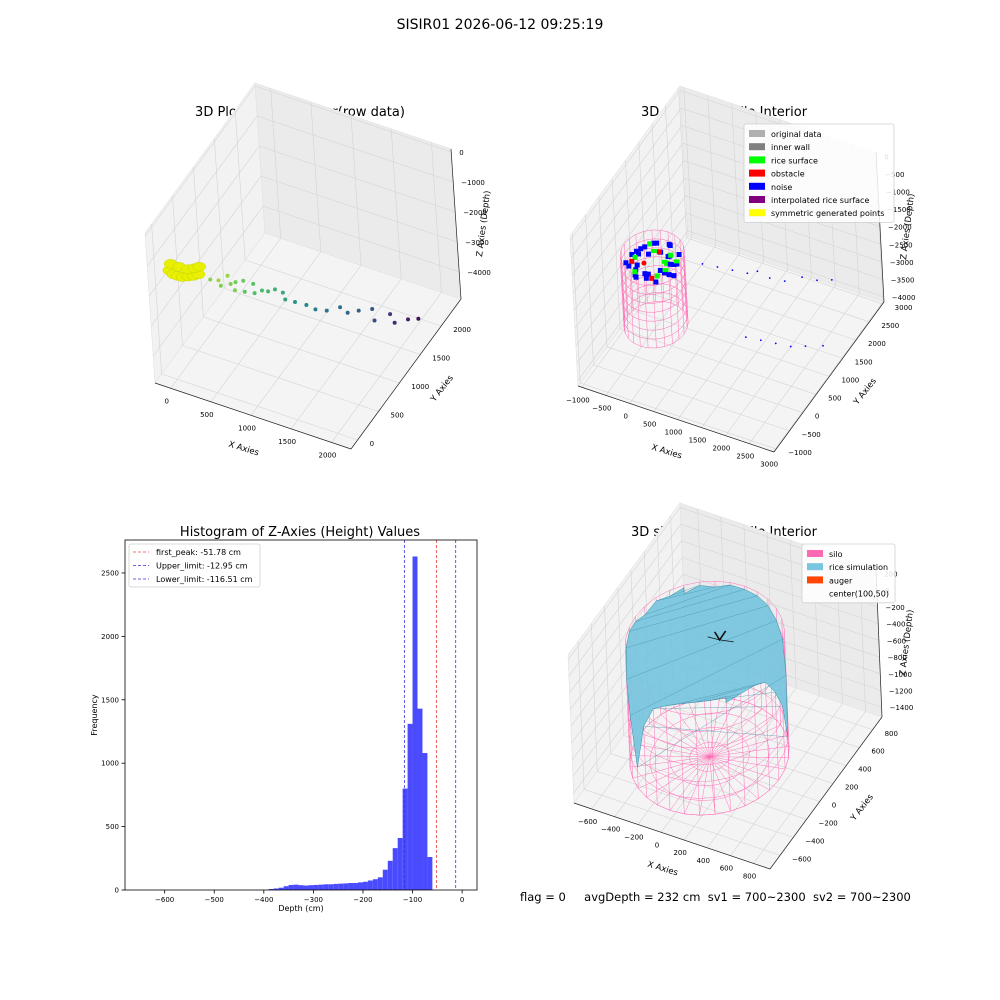 This screenshot has height=1000, width=1000. What do you see at coordinates (850, 380) in the screenshot?
I see `y-tick-label: 1000` at bounding box center [850, 380].